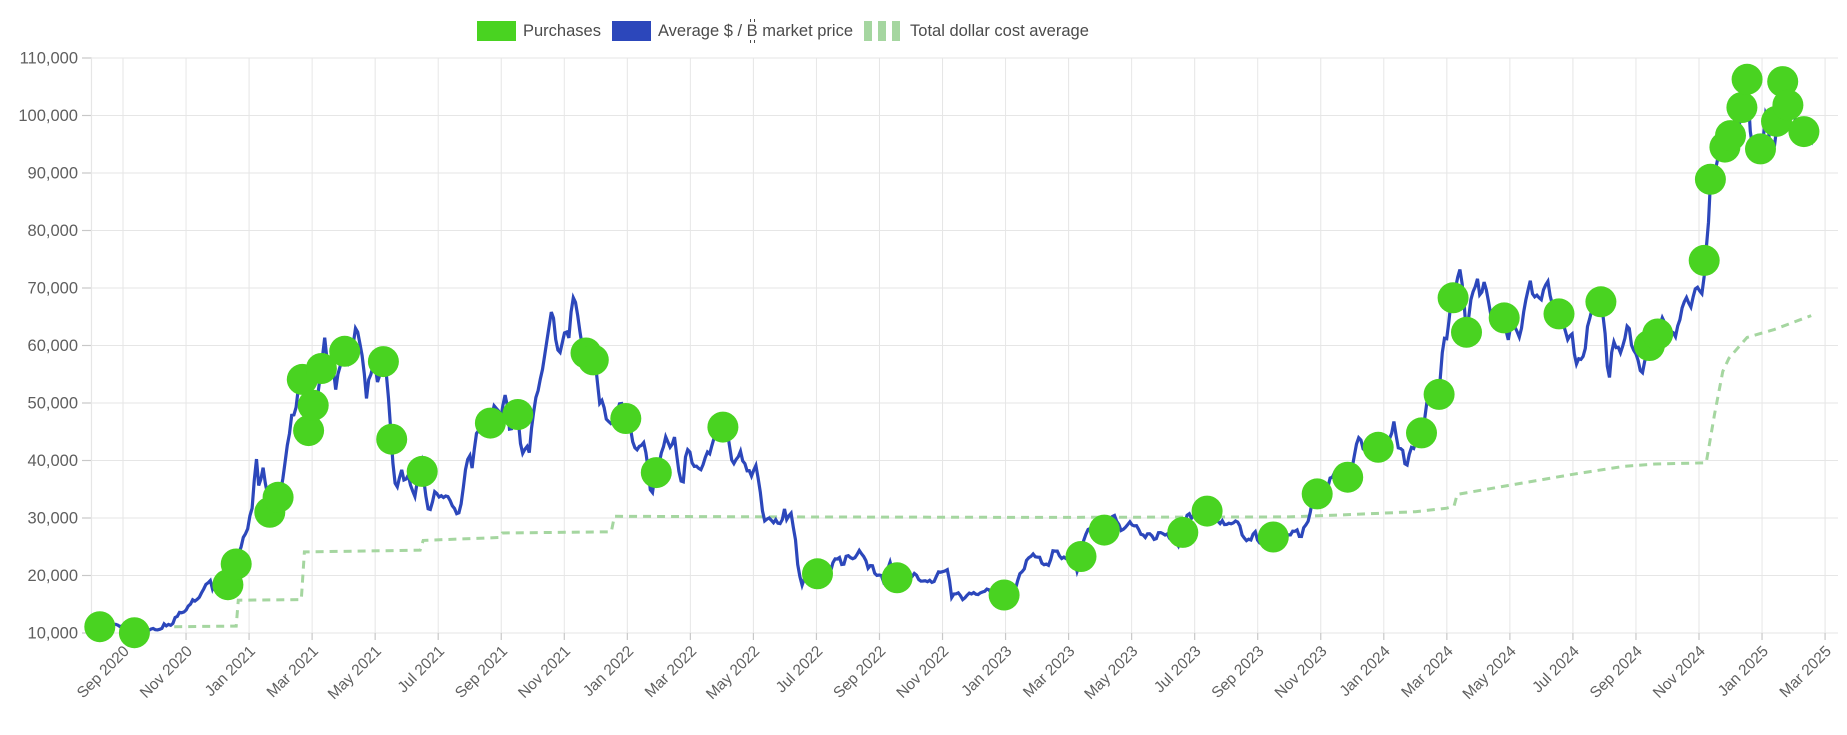 The height and width of the screenshot is (735, 1847). I want to click on dca-dashed-swatch-icon, so click(884, 31).